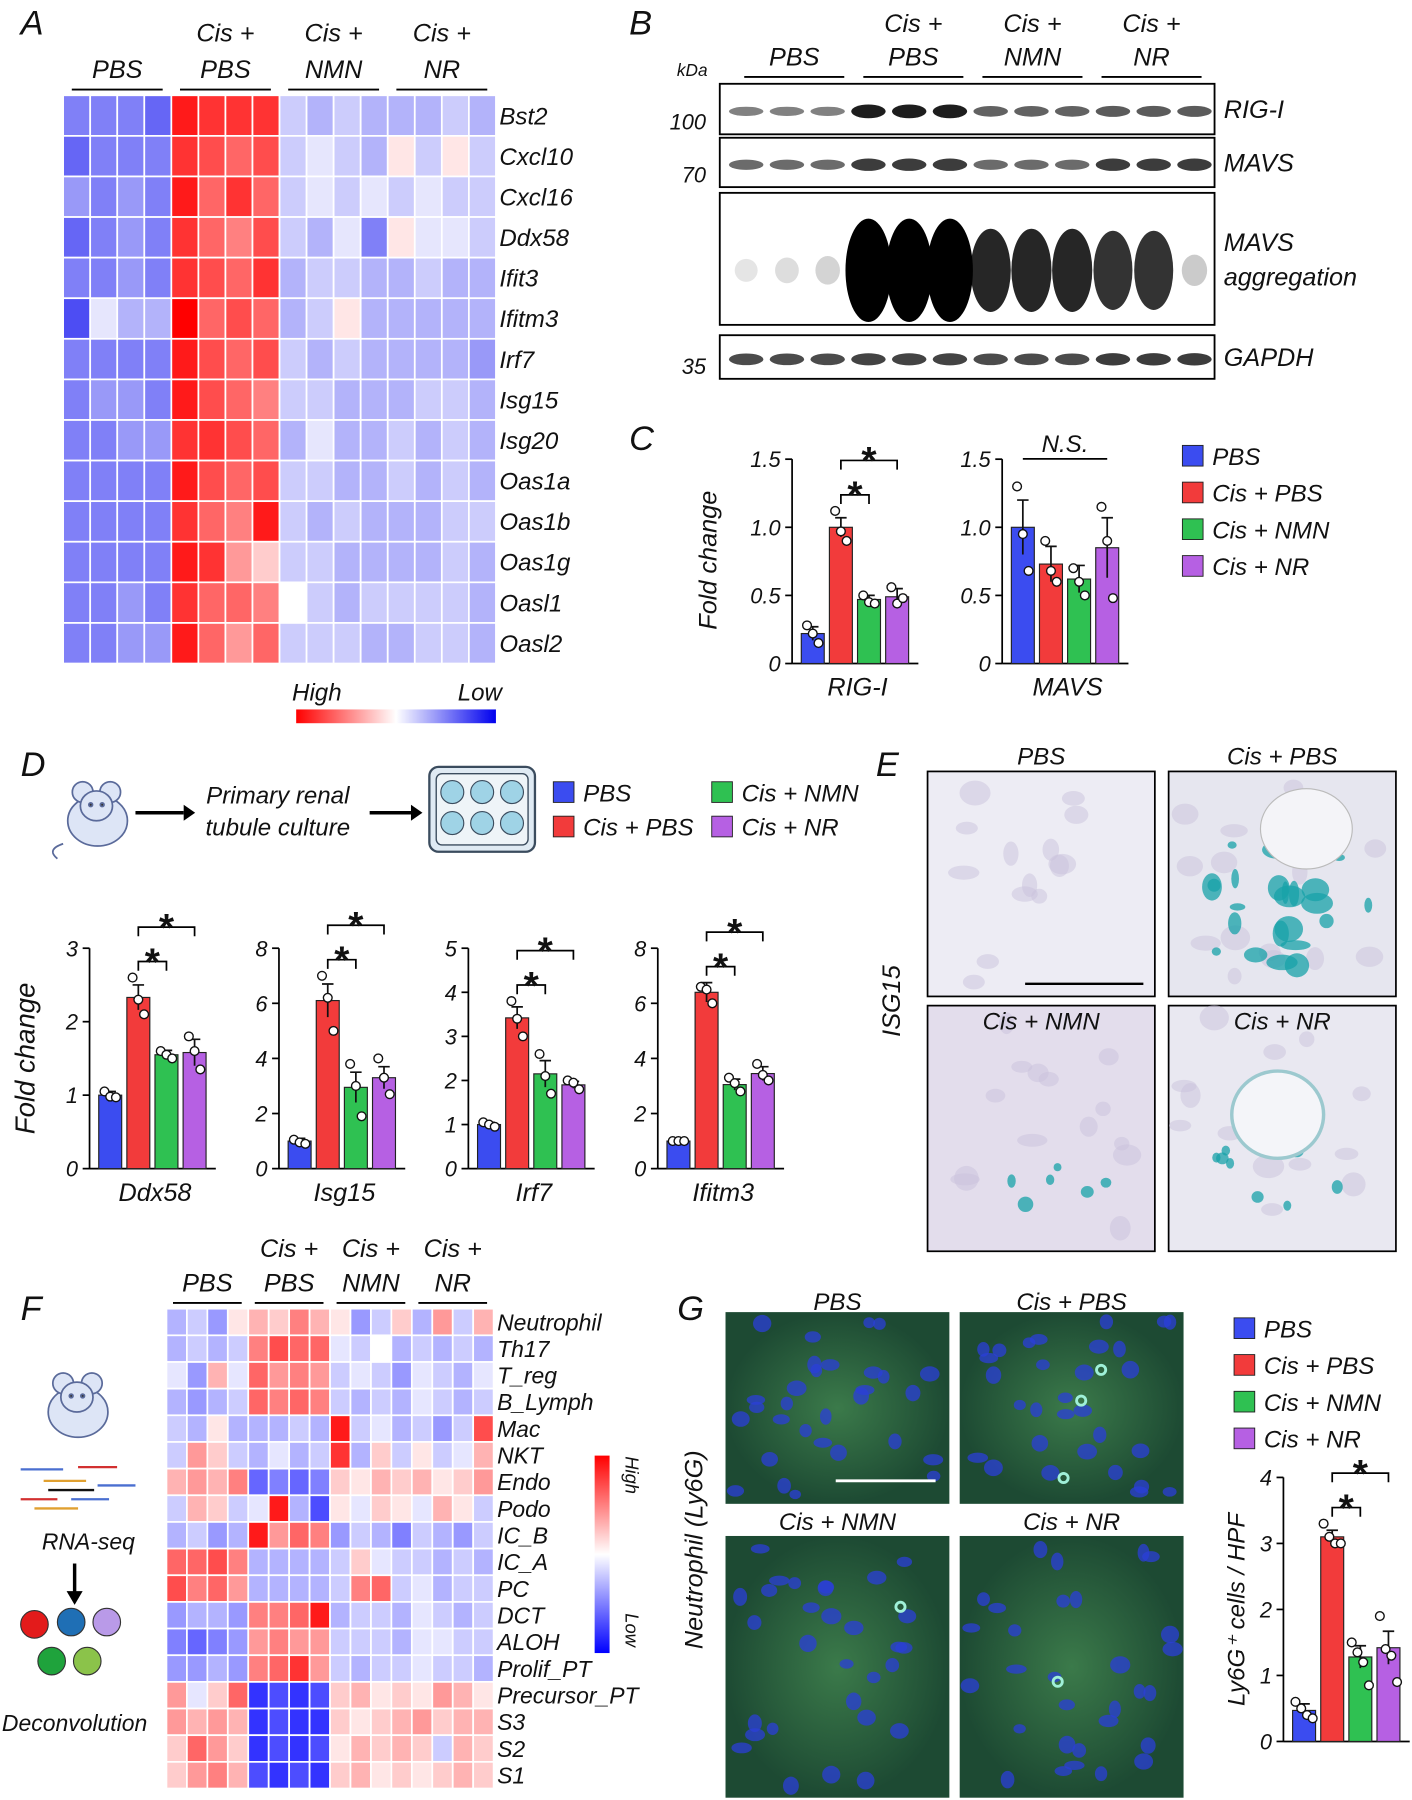  I want to click on row-label: IC_B, so click(522, 1536).